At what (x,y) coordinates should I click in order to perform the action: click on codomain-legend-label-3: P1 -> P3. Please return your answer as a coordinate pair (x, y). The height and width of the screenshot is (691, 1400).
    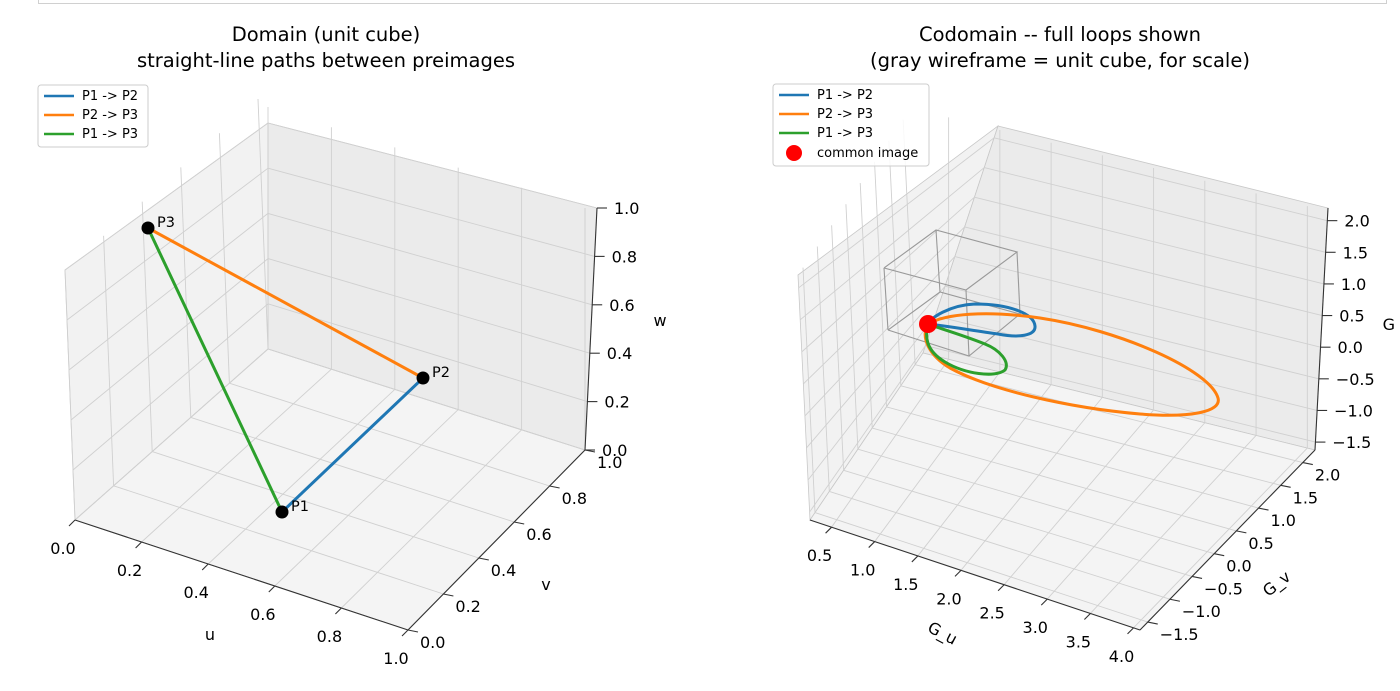
    Looking at the image, I should click on (845, 133).